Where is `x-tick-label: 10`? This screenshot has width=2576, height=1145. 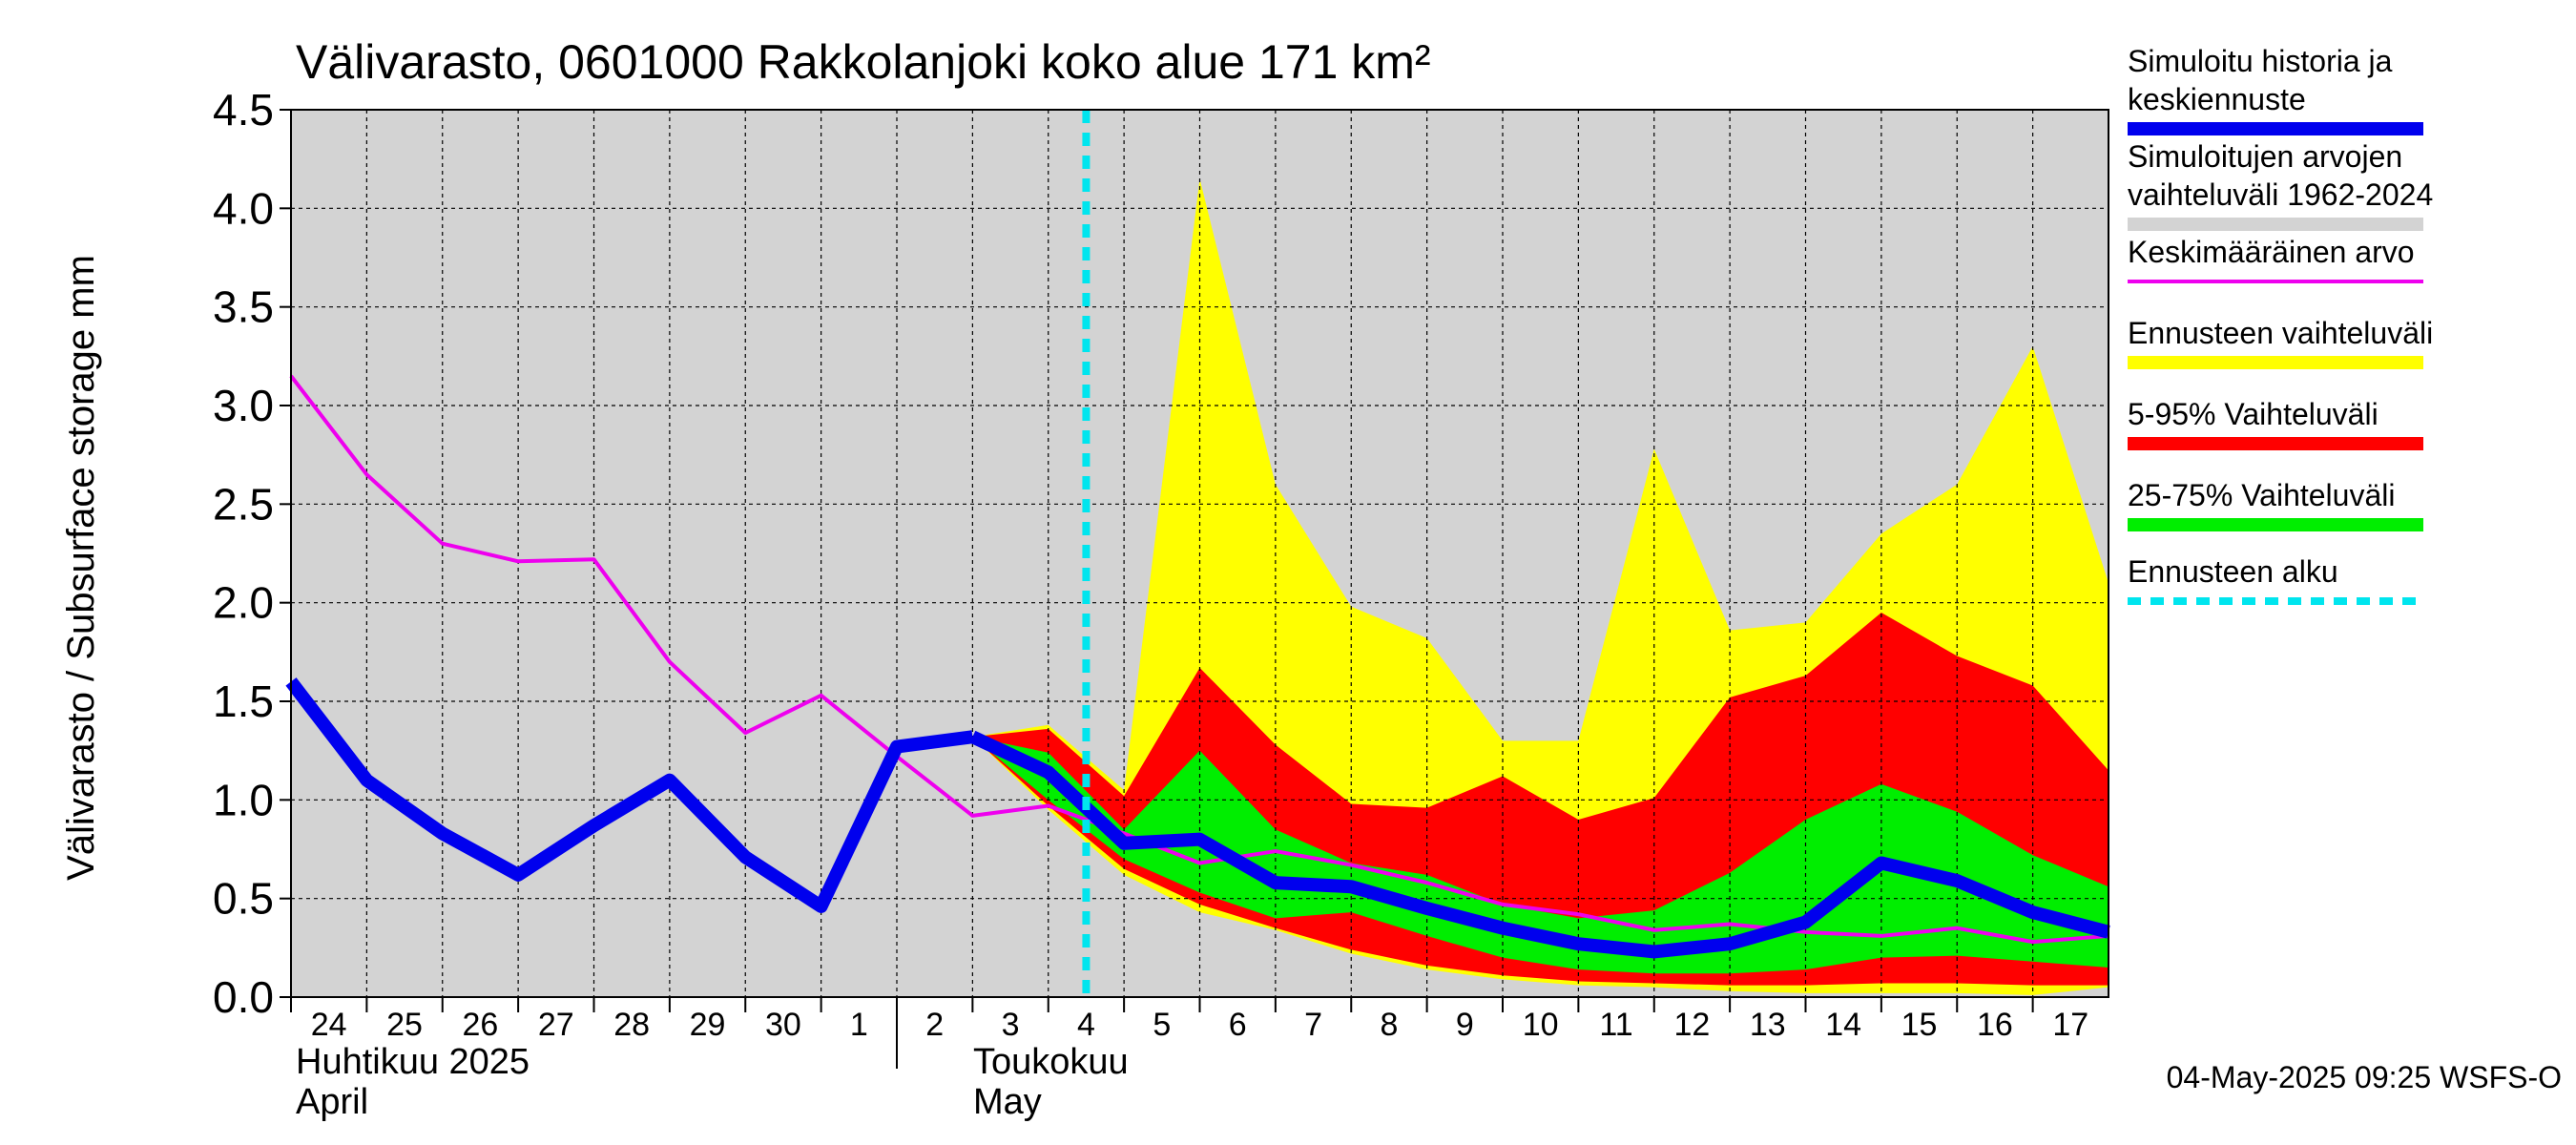 x-tick-label: 10 is located at coordinates (1541, 1025).